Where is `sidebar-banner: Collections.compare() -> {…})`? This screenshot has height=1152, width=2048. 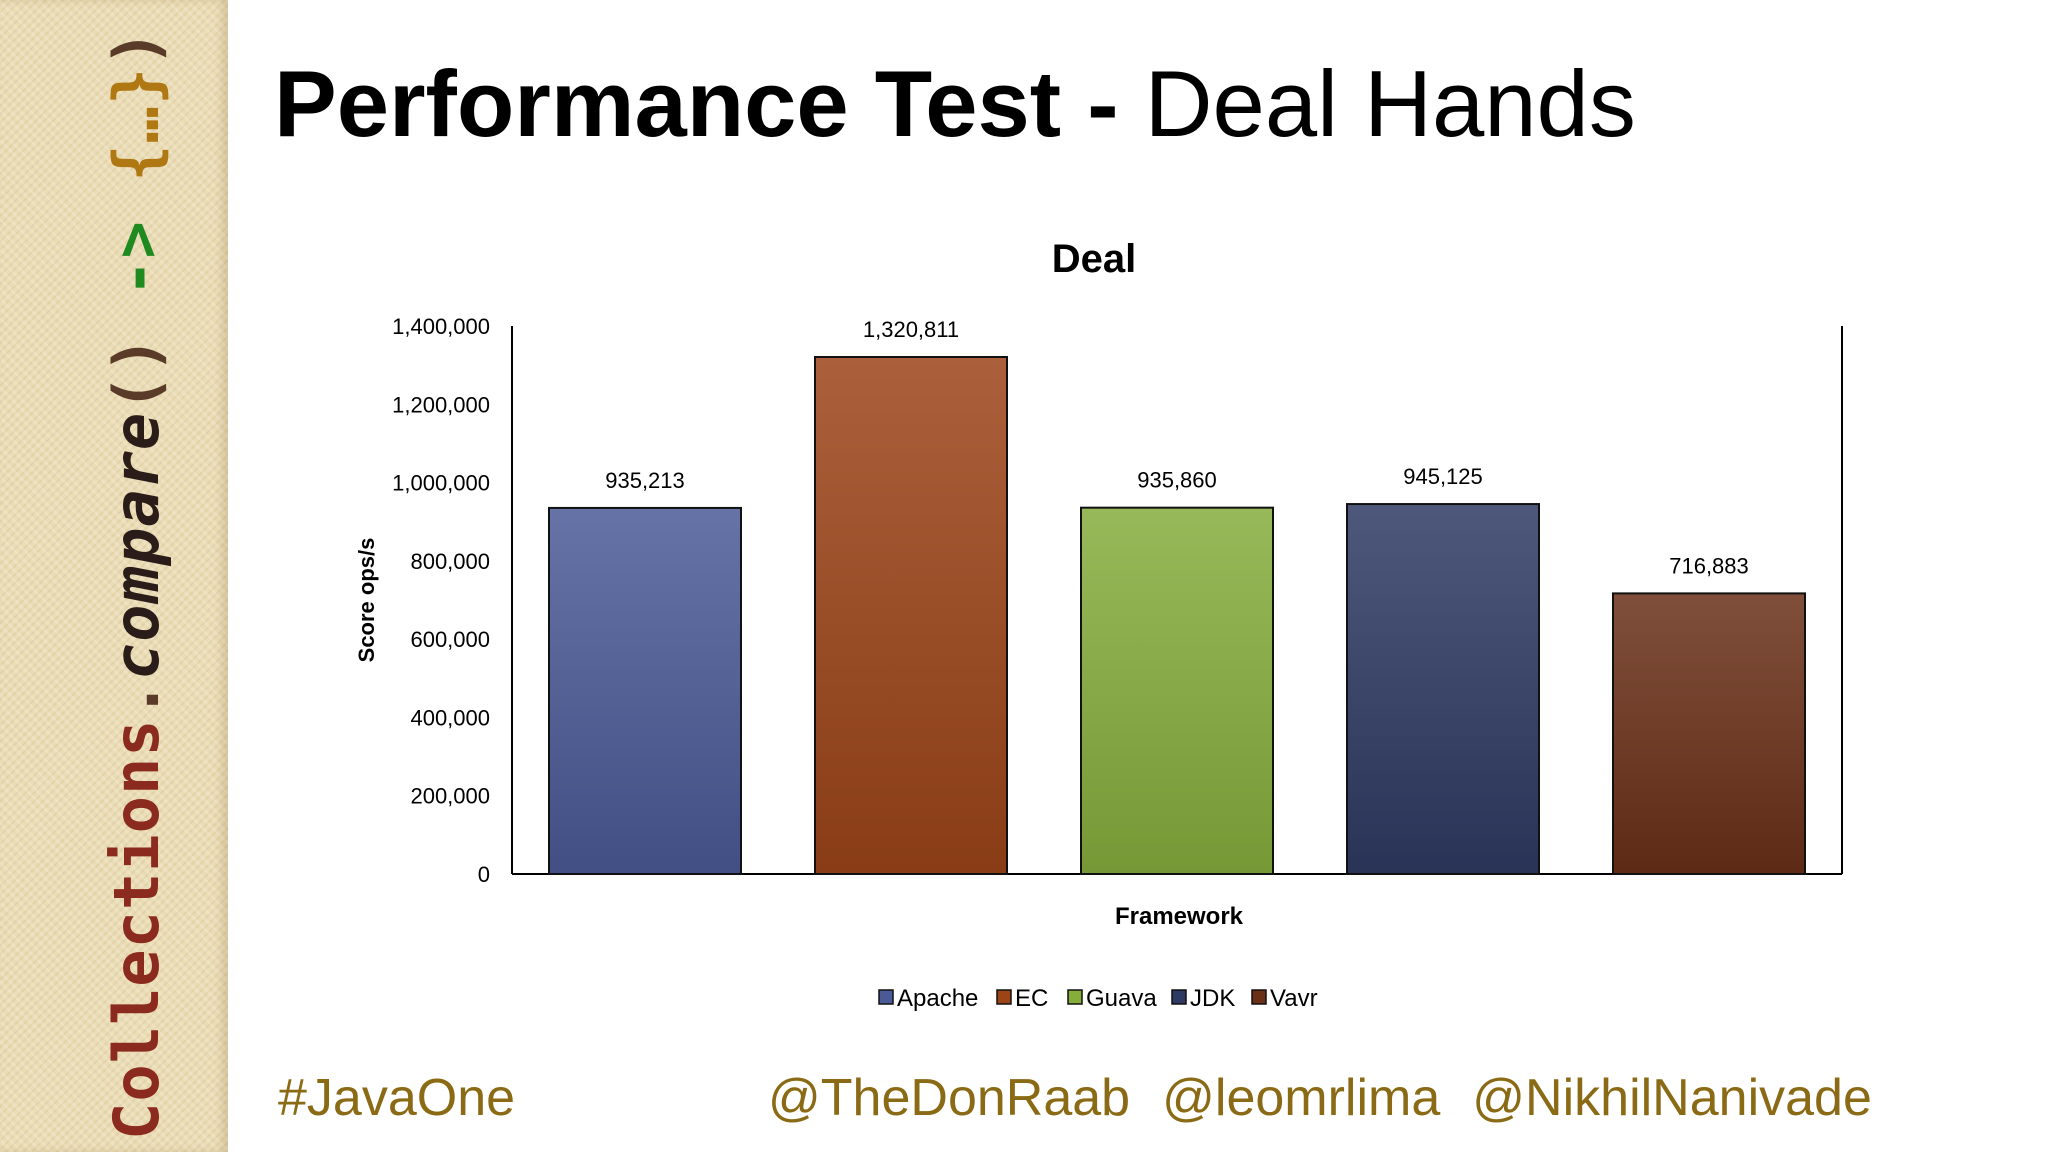 sidebar-banner: Collections.compare() -> {…}) is located at coordinates (114, 576).